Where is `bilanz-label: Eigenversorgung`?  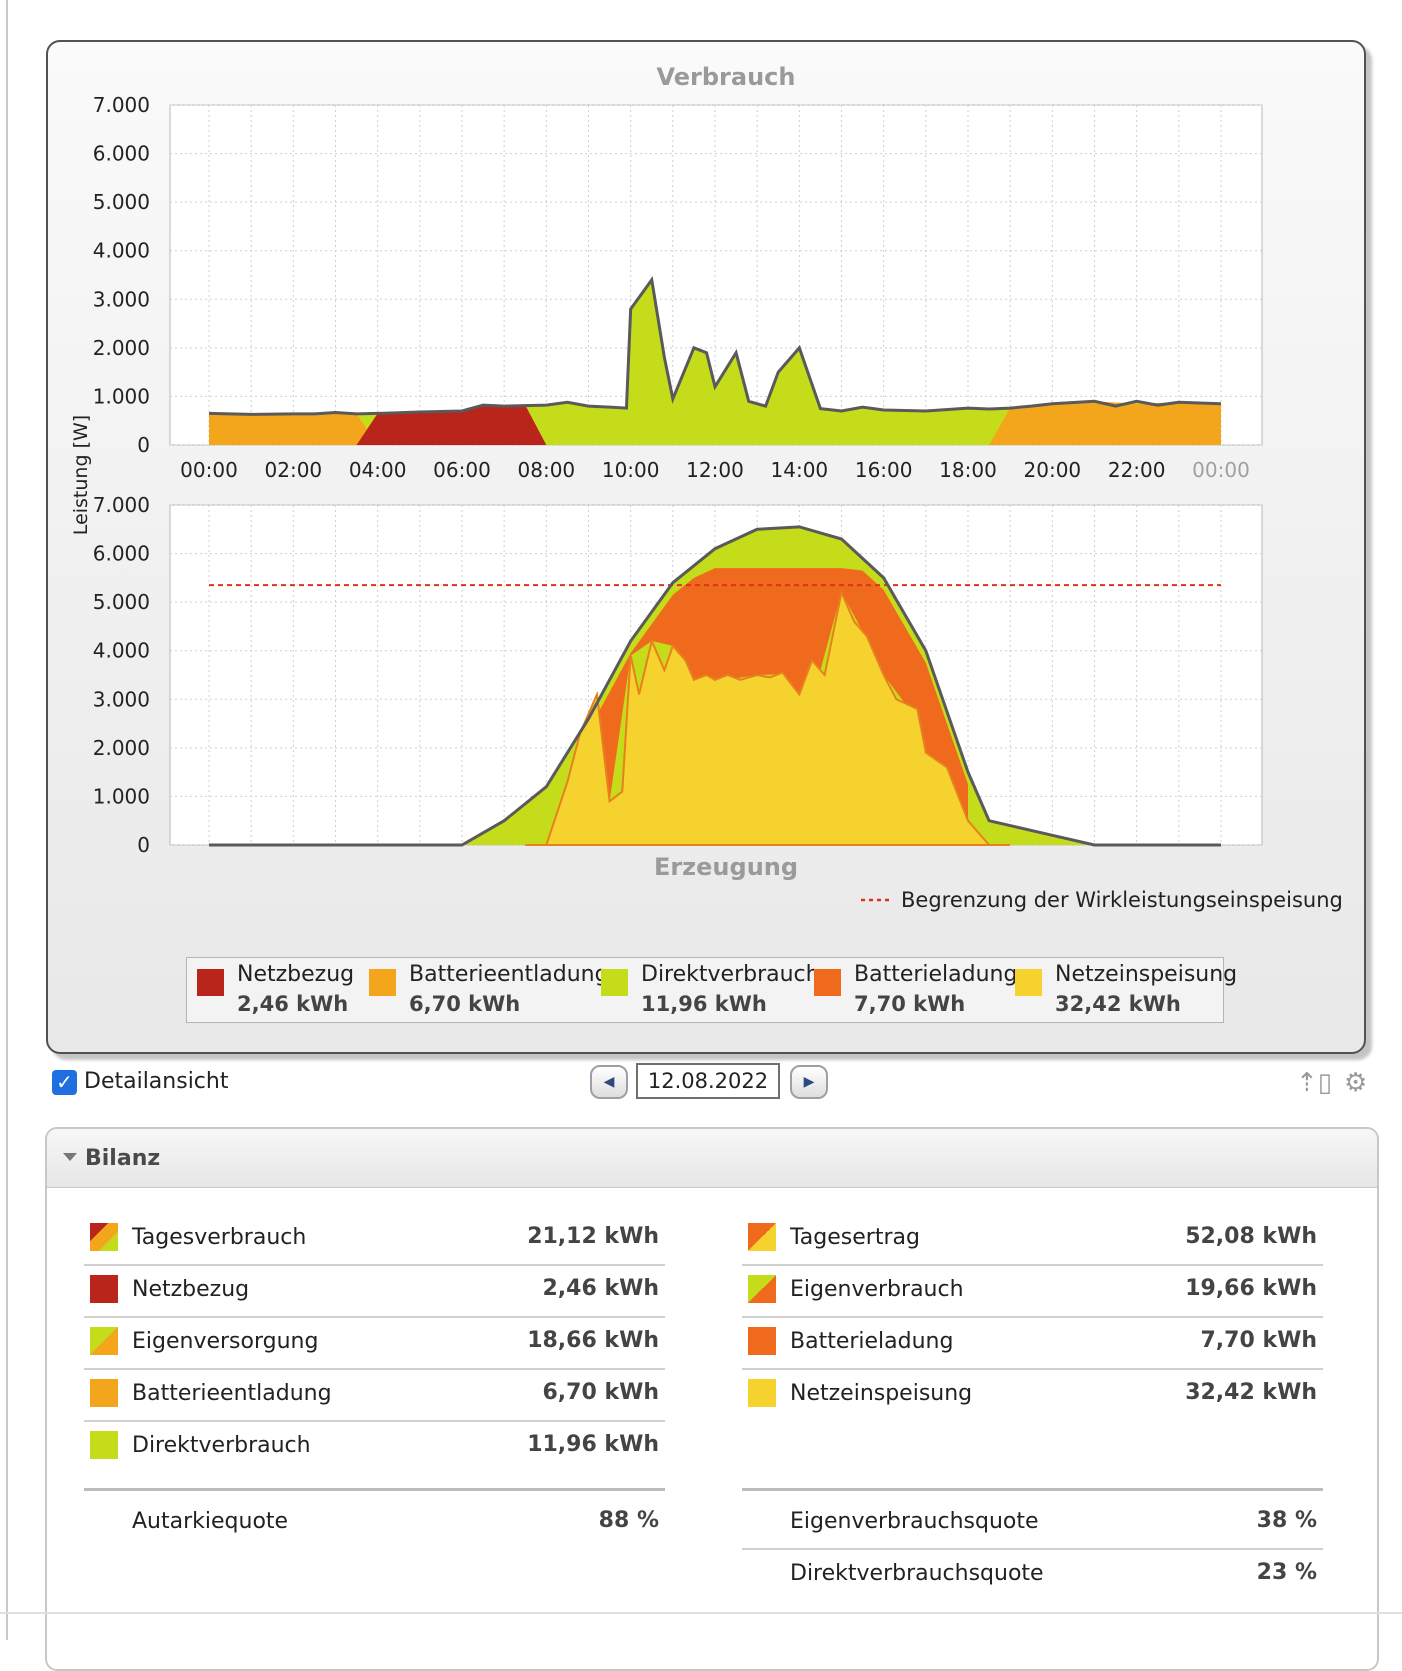 bilanz-label: Eigenversorgung is located at coordinates (225, 1341).